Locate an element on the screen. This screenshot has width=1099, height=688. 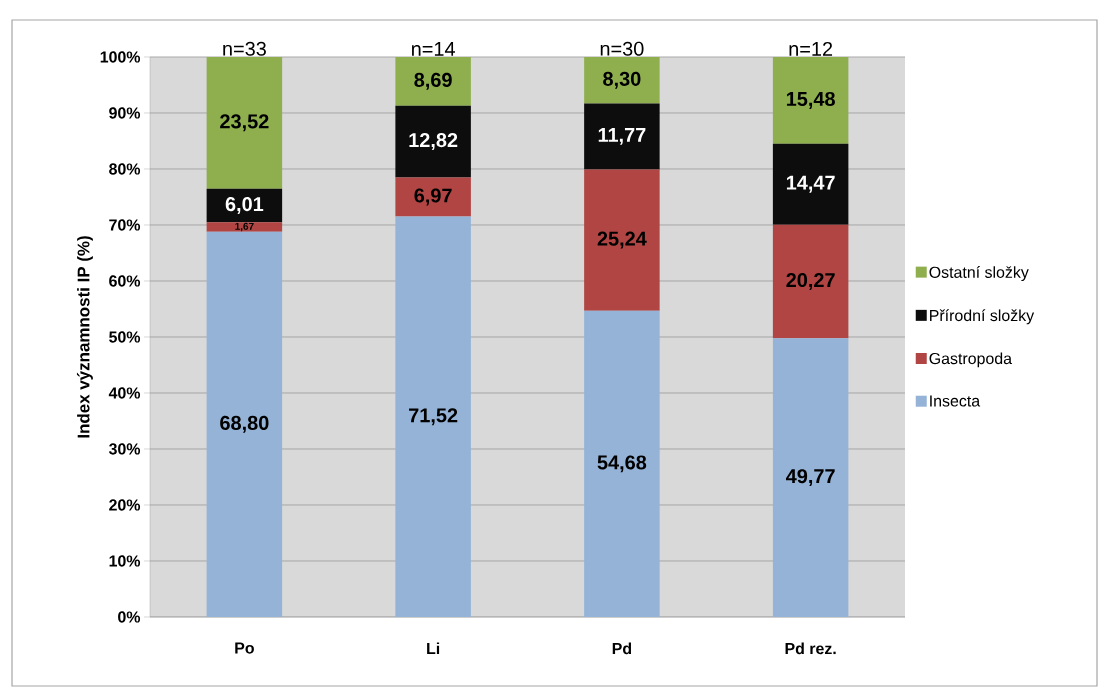
data-label: 15,48 is located at coordinates (810, 100).